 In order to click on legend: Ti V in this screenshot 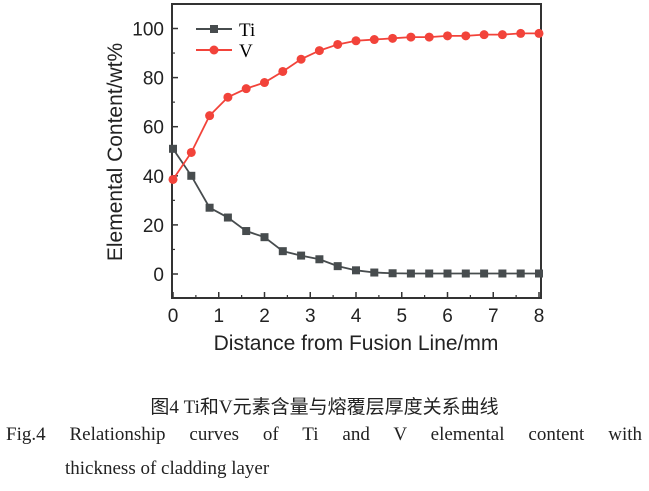, I will do `click(225, 41)`.